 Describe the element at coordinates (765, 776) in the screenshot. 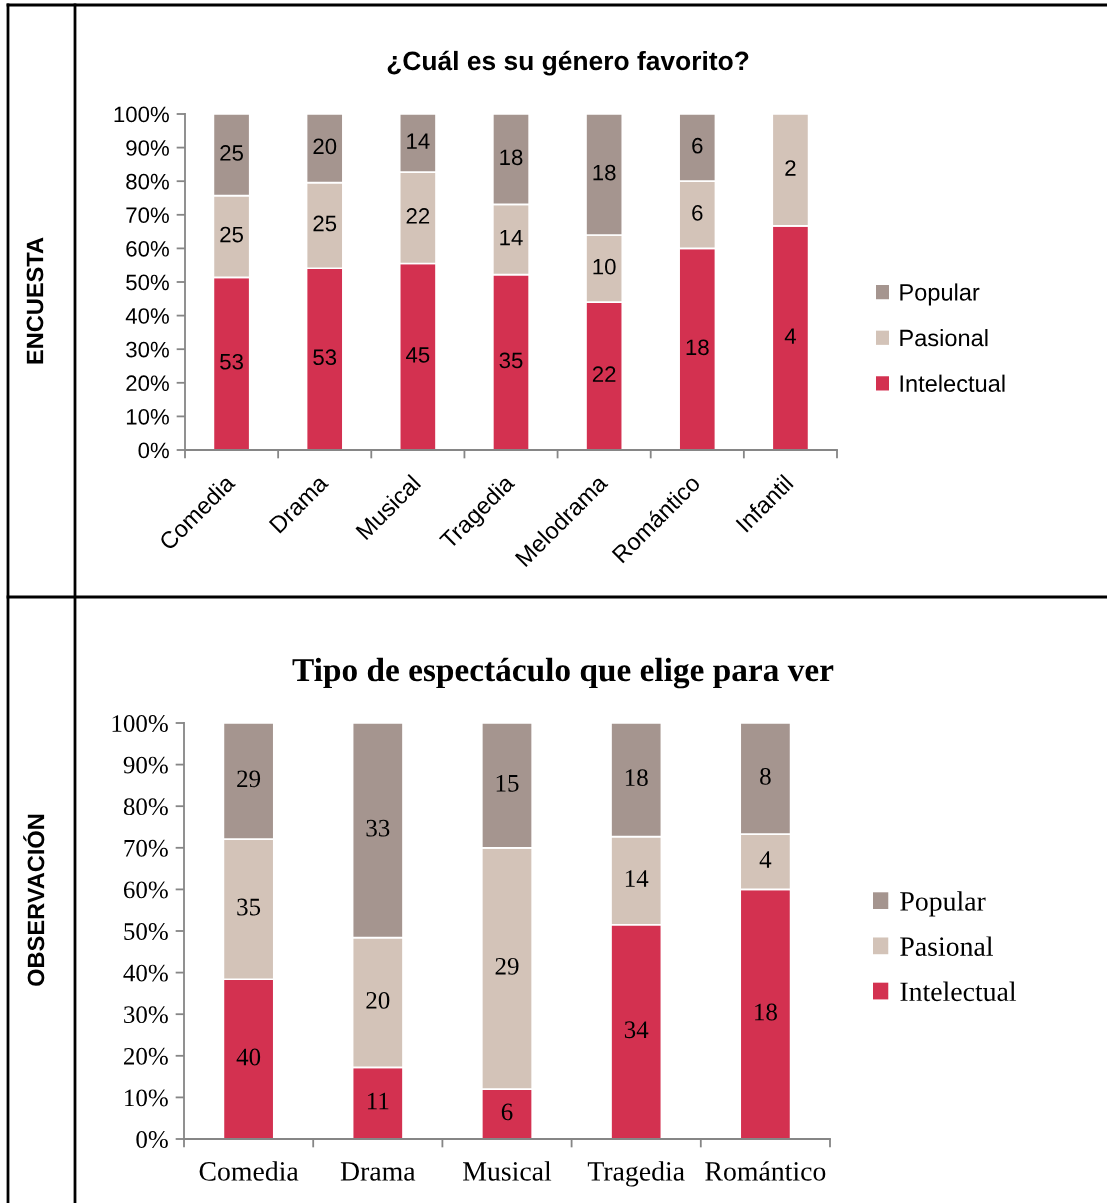

I see `annotation: 8` at that location.